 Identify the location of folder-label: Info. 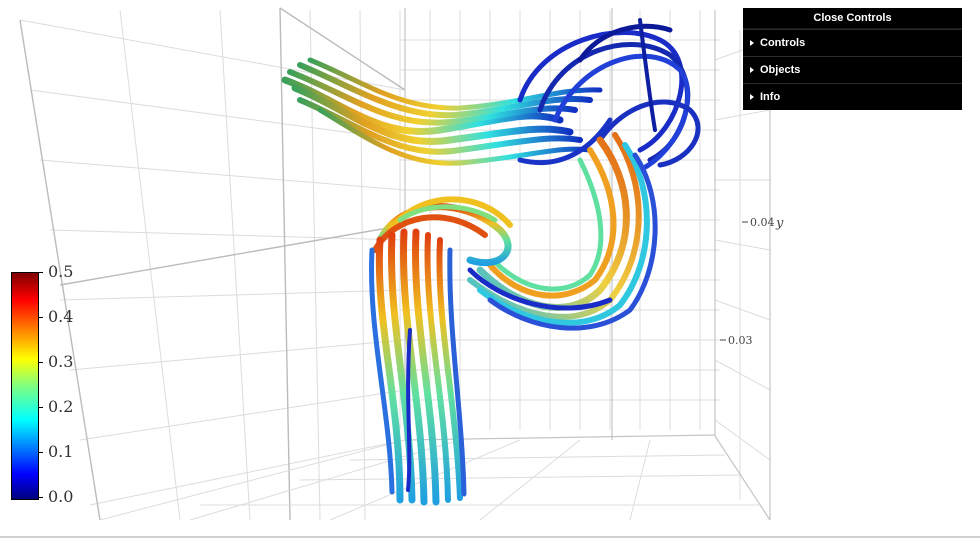
(770, 97).